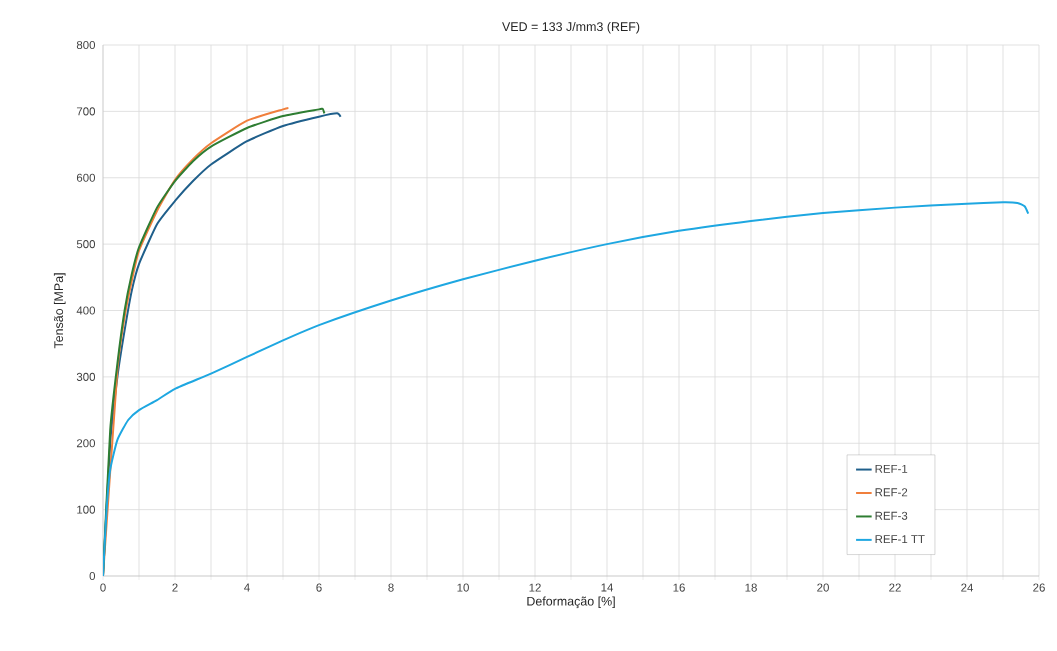 The width and height of the screenshot is (1057, 651). What do you see at coordinates (247, 587) in the screenshot?
I see `x-tick-label: 4` at bounding box center [247, 587].